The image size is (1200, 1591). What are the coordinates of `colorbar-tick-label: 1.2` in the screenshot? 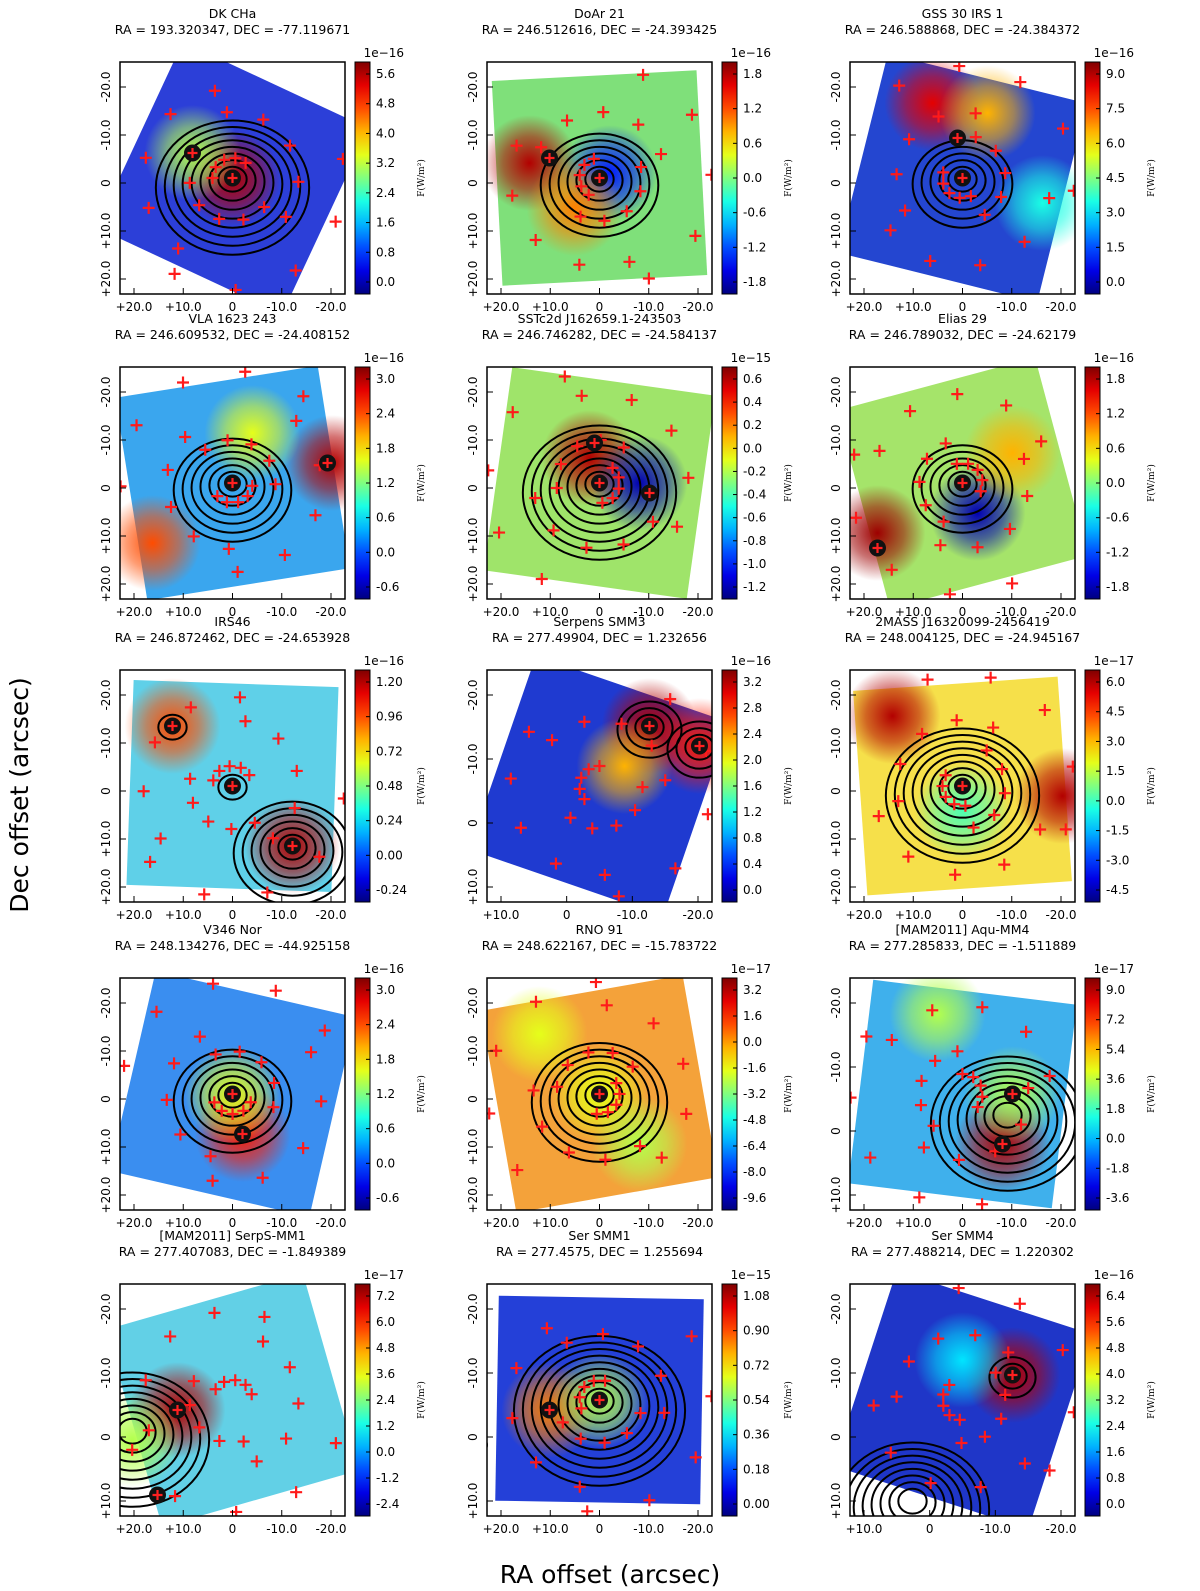 It's located at (385, 1094).